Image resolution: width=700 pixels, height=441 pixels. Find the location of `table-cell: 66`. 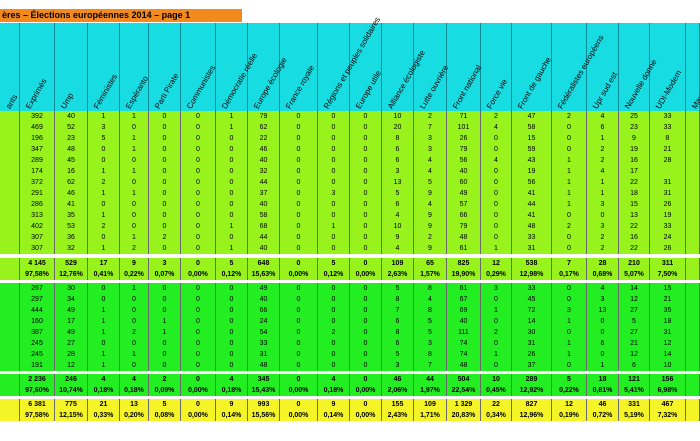

table-cell: 66 is located at coordinates (264, 310).